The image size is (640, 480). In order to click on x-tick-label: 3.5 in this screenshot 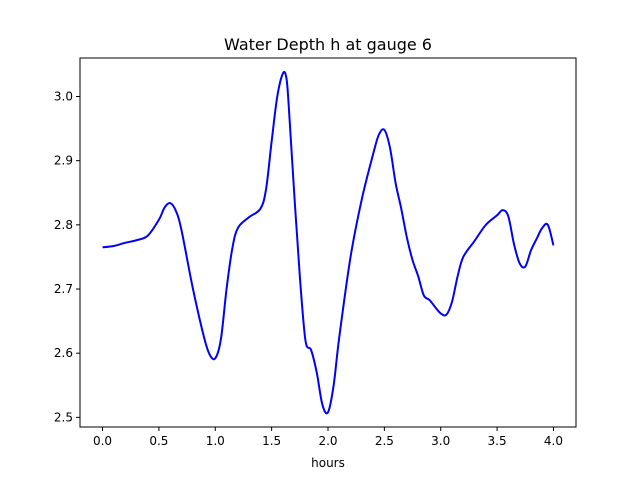, I will do `click(497, 441)`.